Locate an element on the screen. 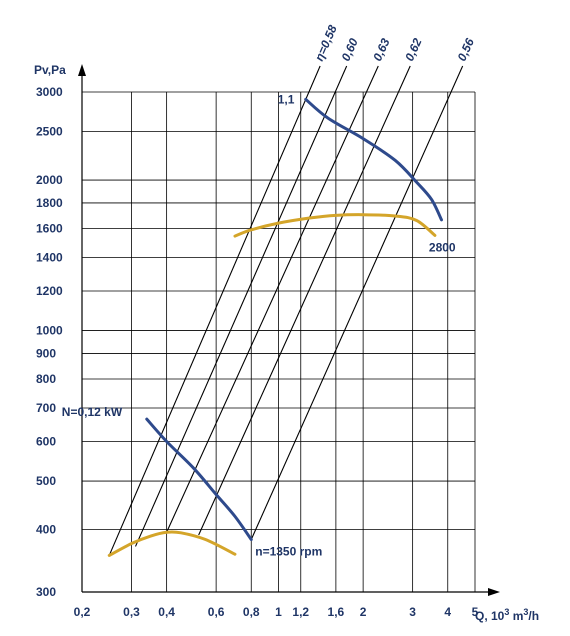  x-tick-label: 0,4 is located at coordinates (166, 612).